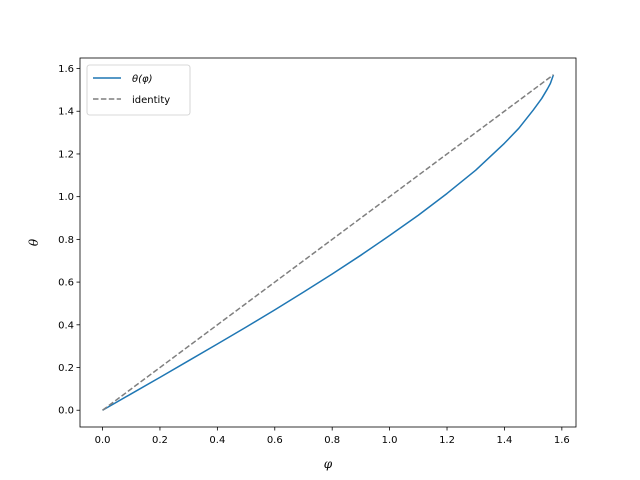 The image size is (640, 480). I want to click on x-tick-label: 1.0, so click(390, 440).